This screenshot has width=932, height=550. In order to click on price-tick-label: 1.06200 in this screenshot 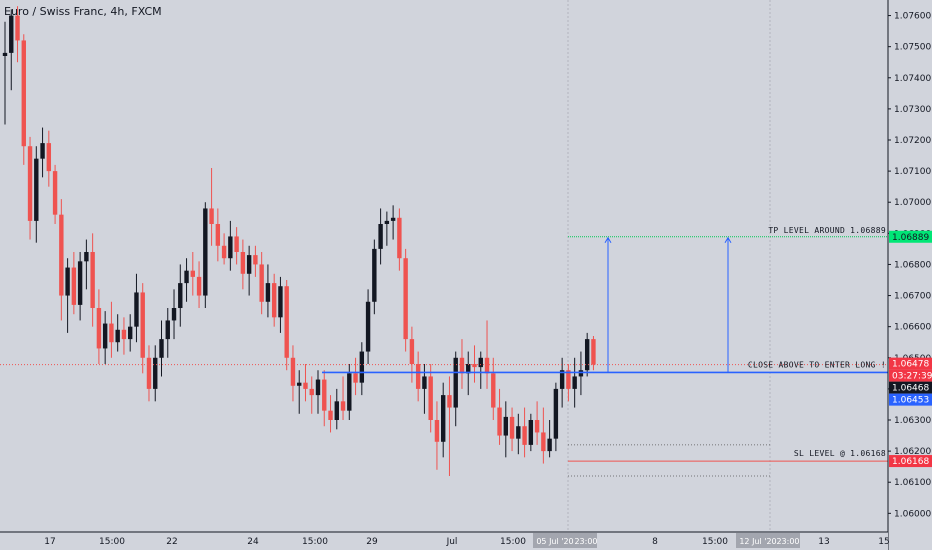, I will do `click(912, 452)`.